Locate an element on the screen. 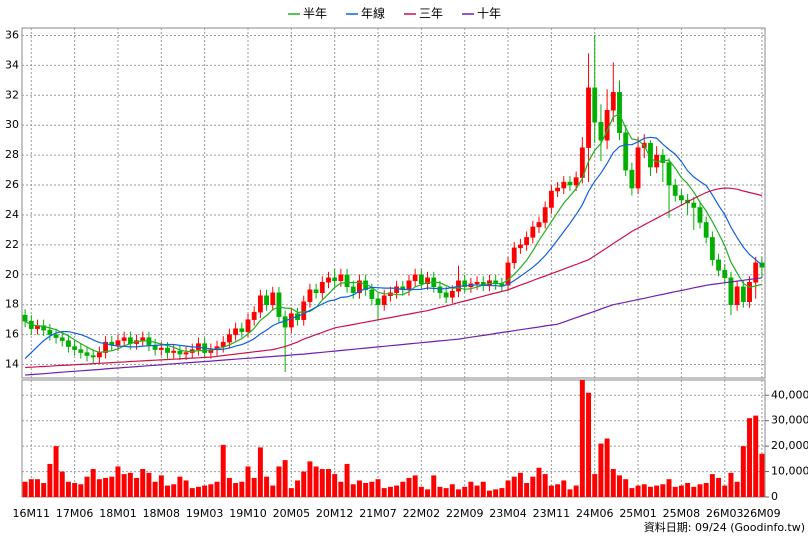 The width and height of the screenshot is (808, 540). y-tick-label: 34 is located at coordinates (12, 64).